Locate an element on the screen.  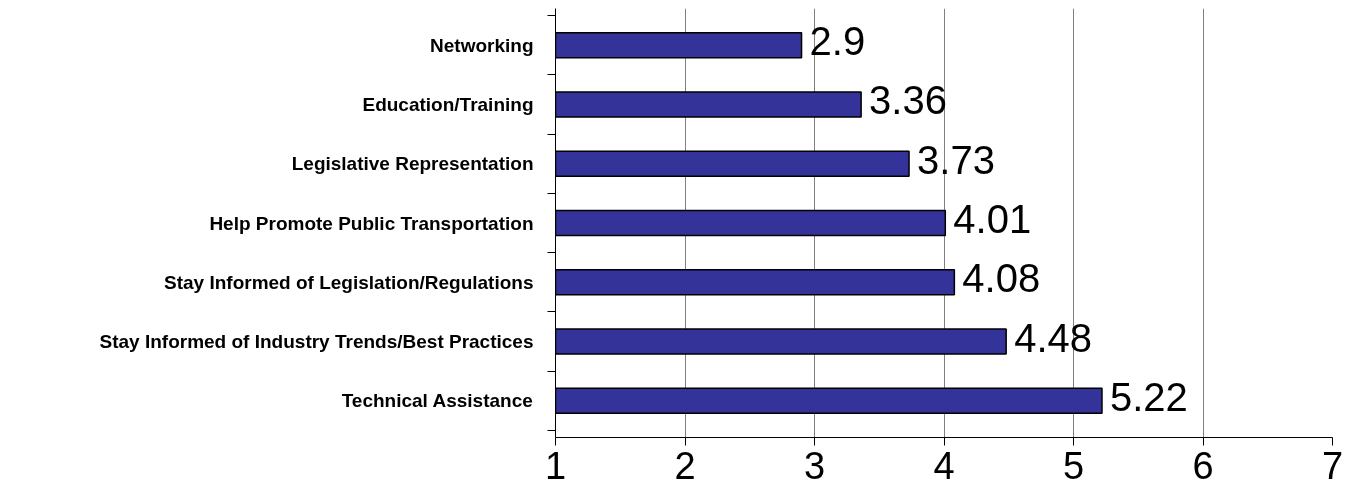
x-tick-label: 7 is located at coordinates (1332, 462).